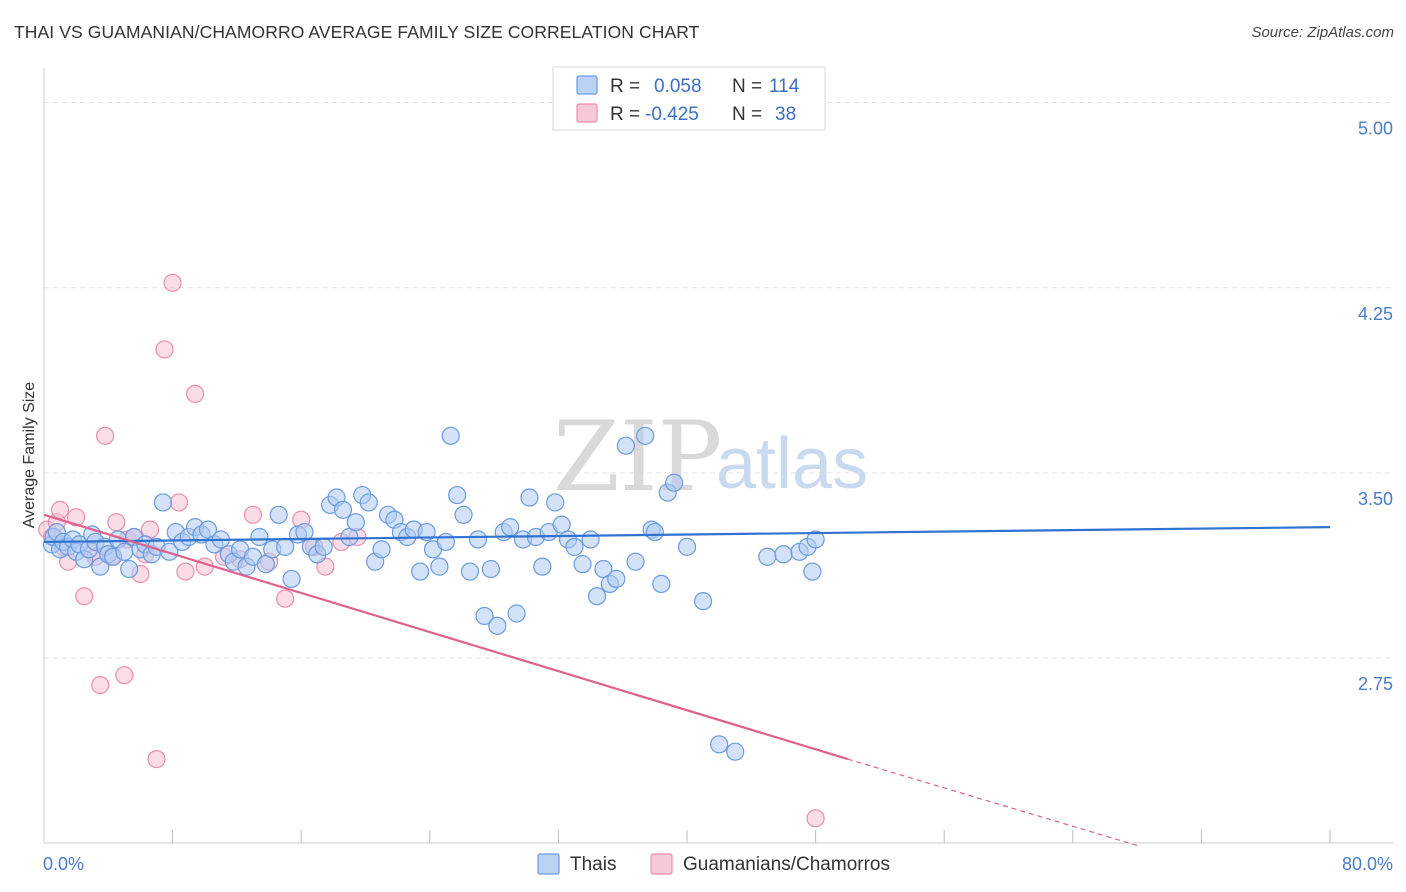 The width and height of the screenshot is (1406, 892). Describe the element at coordinates (29, 455) in the screenshot. I see `y-axis-label: Average Family Size` at that location.